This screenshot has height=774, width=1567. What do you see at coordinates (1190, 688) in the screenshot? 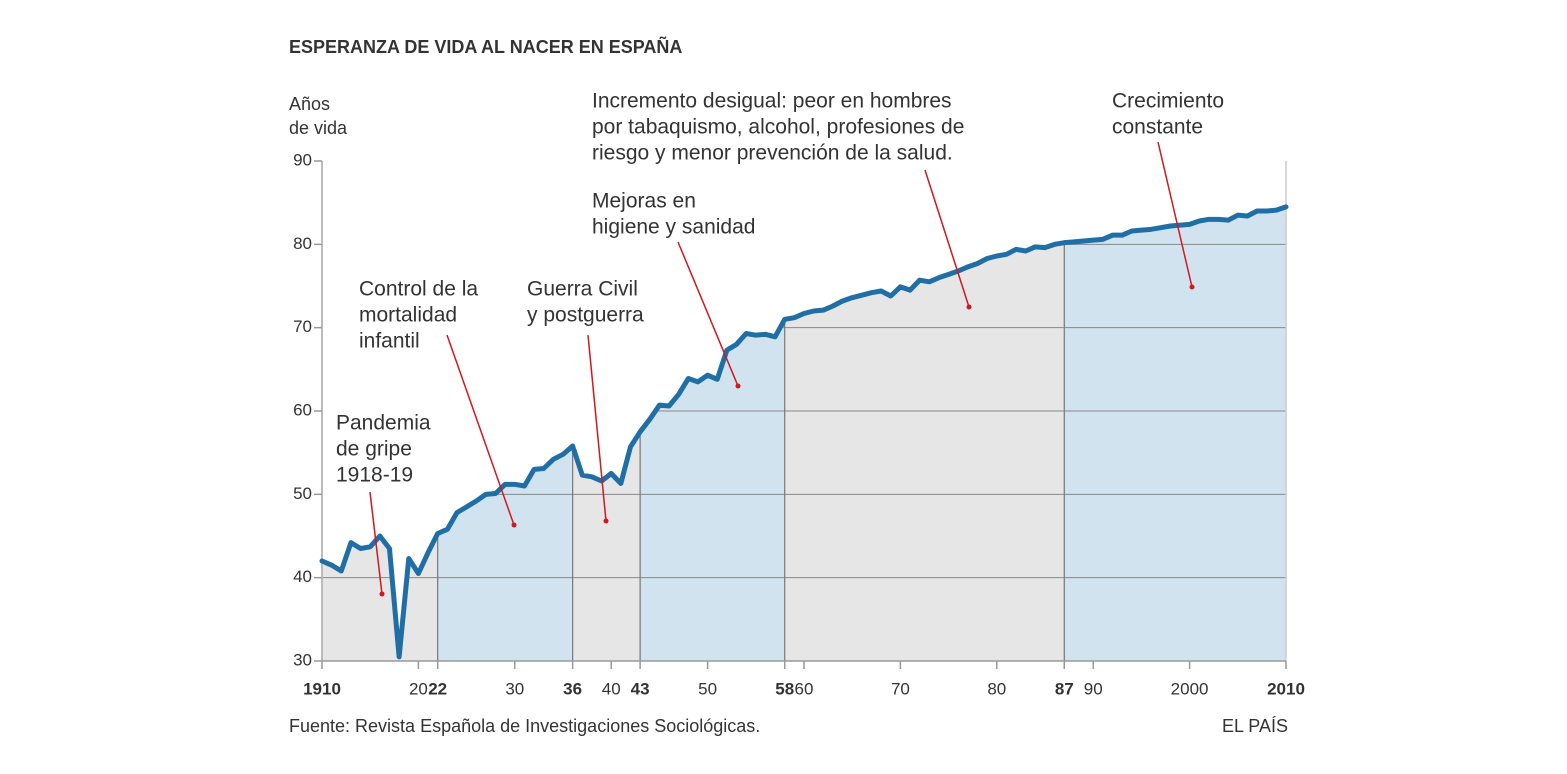
I see `x-tick-label: 2000` at bounding box center [1190, 688].